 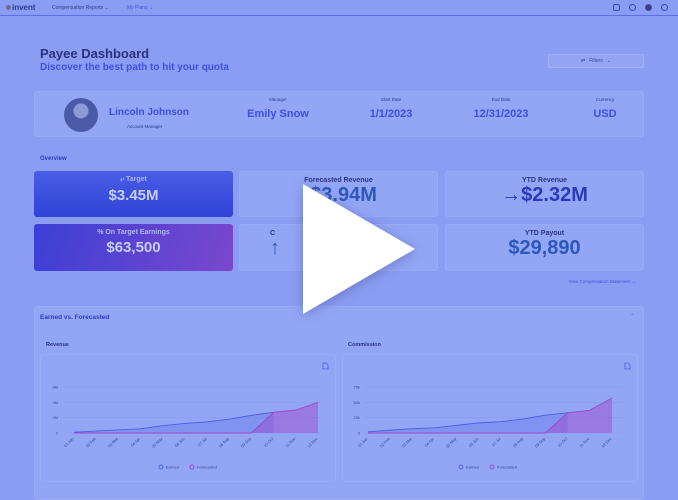 I want to click on page-title: Payee Dashboard, so click(x=95, y=53).